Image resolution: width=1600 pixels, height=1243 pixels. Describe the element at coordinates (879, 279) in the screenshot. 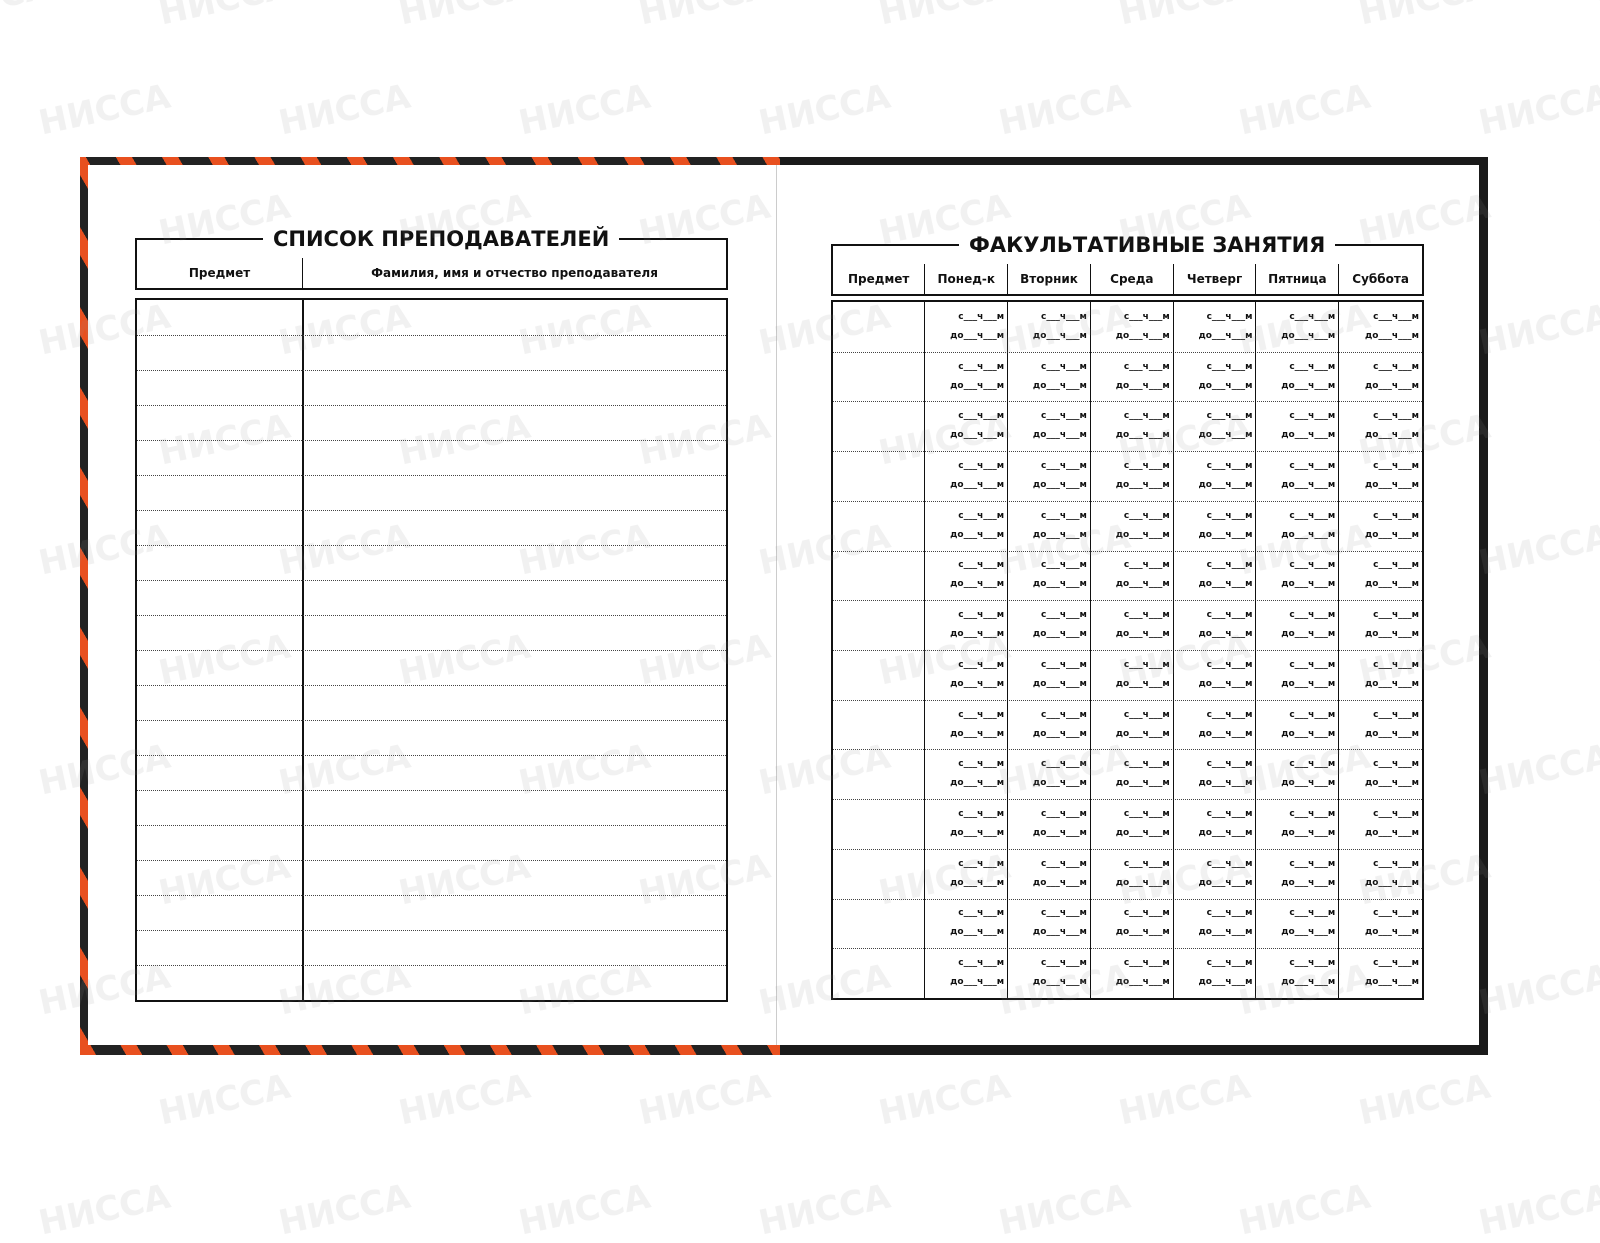

I see `header-subject: Предмет` at that location.